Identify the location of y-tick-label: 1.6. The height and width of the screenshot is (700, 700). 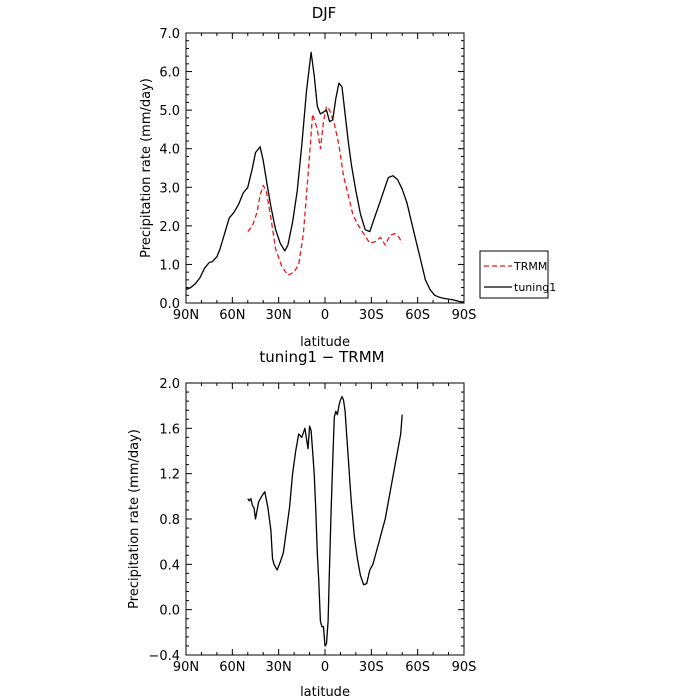
(169, 429).